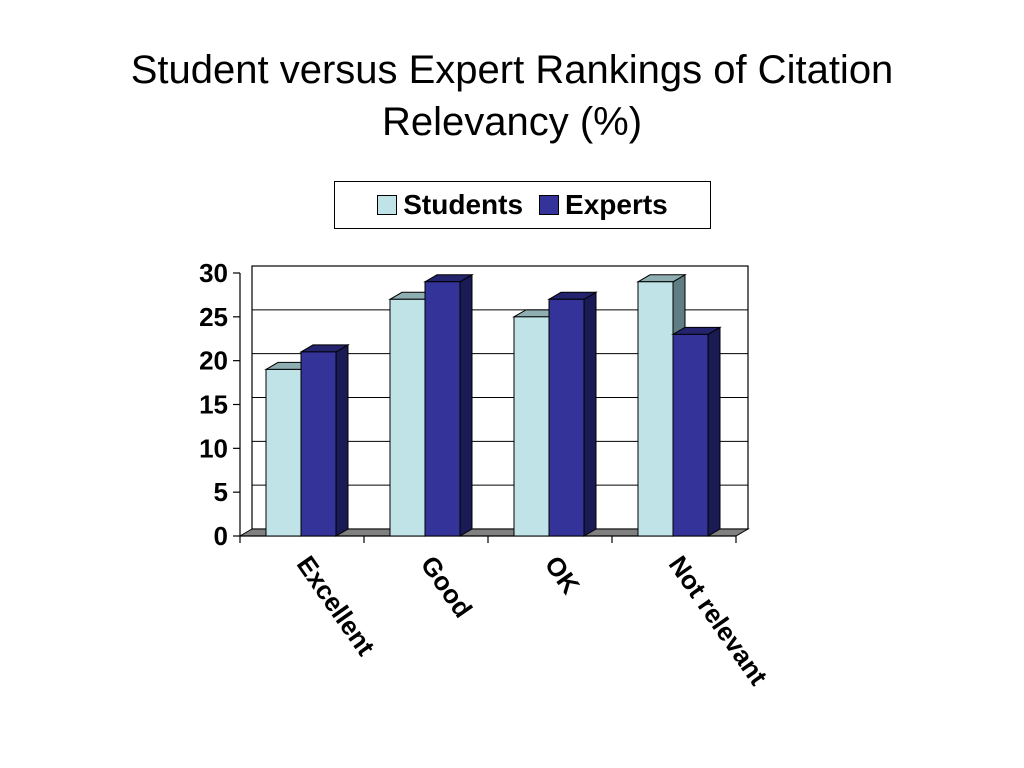 The width and height of the screenshot is (1024, 768). Describe the element at coordinates (213, 361) in the screenshot. I see `y-tick-label-20: 20` at that location.